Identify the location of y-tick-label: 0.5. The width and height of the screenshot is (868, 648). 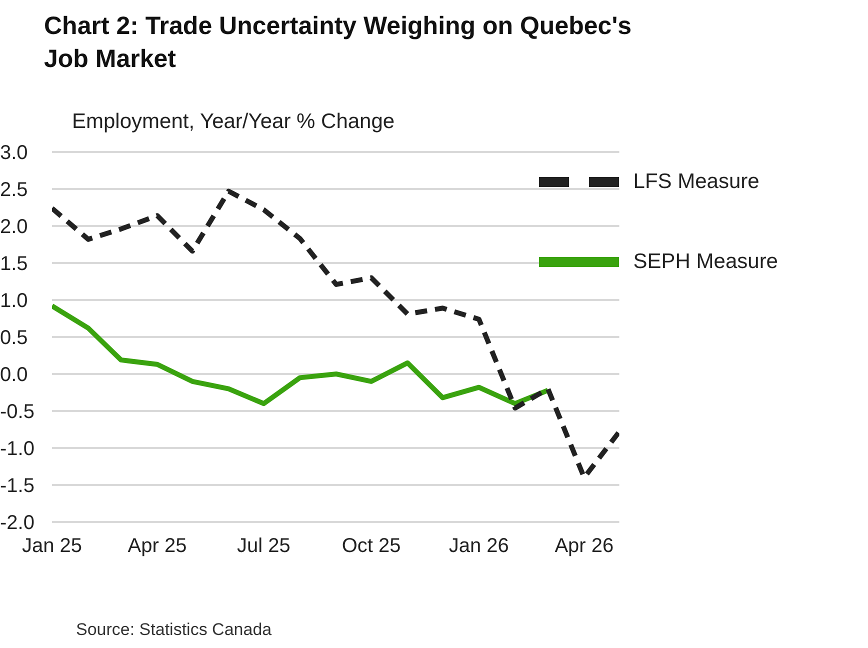
(14, 338).